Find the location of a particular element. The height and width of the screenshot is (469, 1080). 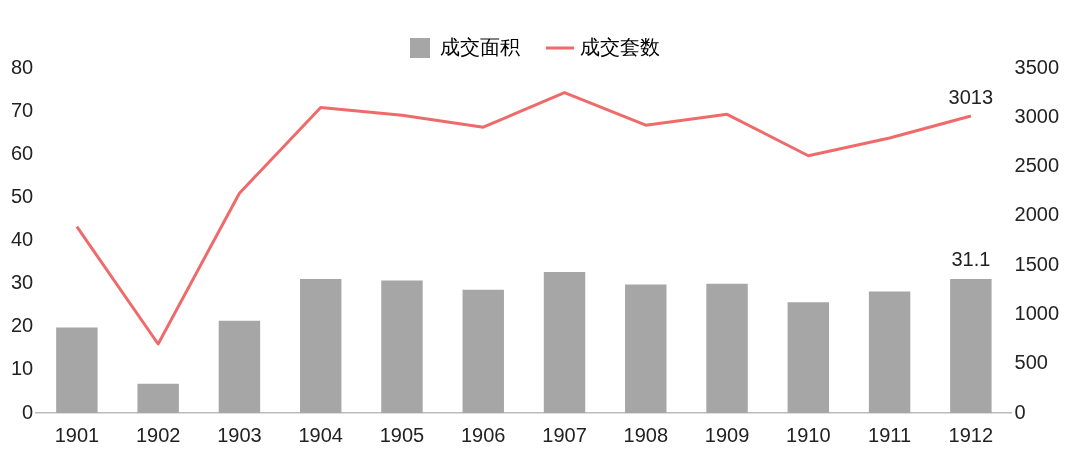

y-tick-label: 60 is located at coordinates (22, 152).